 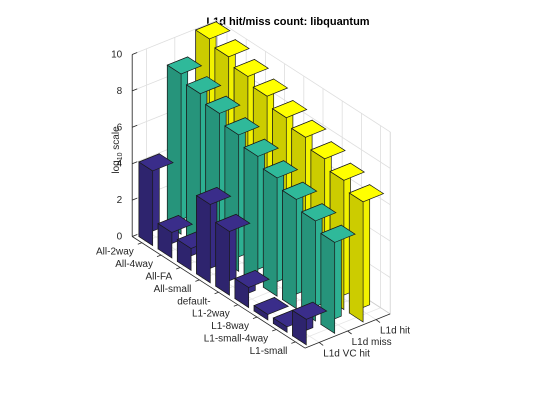 I want to click on category-tick-label: All-2way, so click(x=115, y=252).